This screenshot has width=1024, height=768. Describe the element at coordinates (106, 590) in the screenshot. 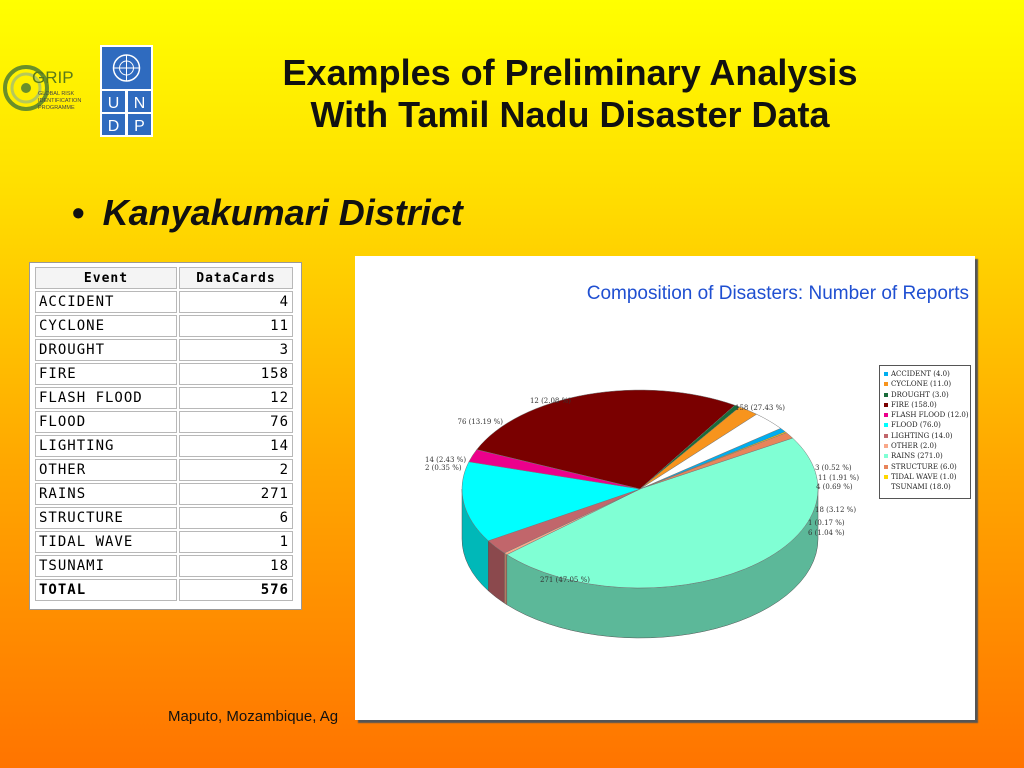

I see `table-total-label: TOTAL` at that location.